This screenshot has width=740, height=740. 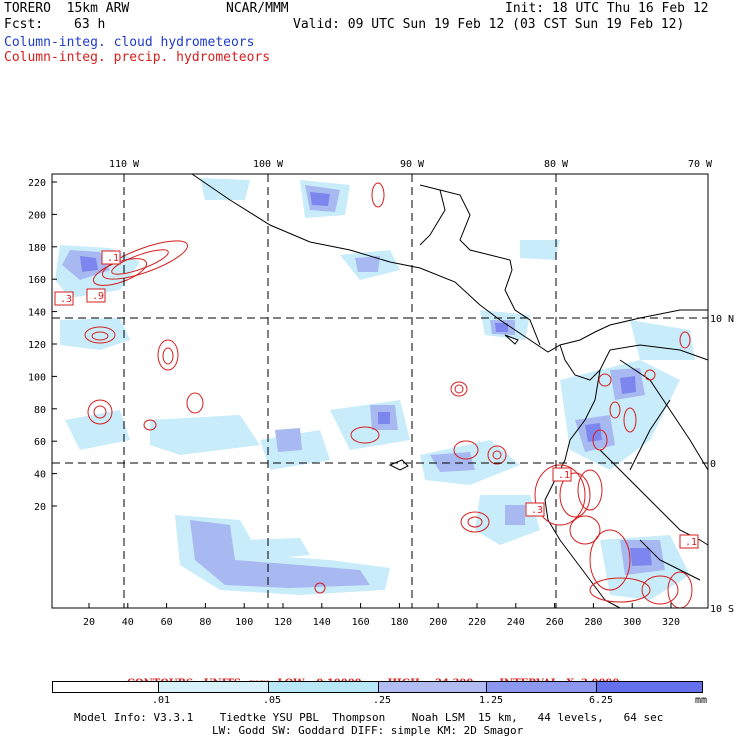 I want to click on lat-label: 0, so click(x=713, y=464).